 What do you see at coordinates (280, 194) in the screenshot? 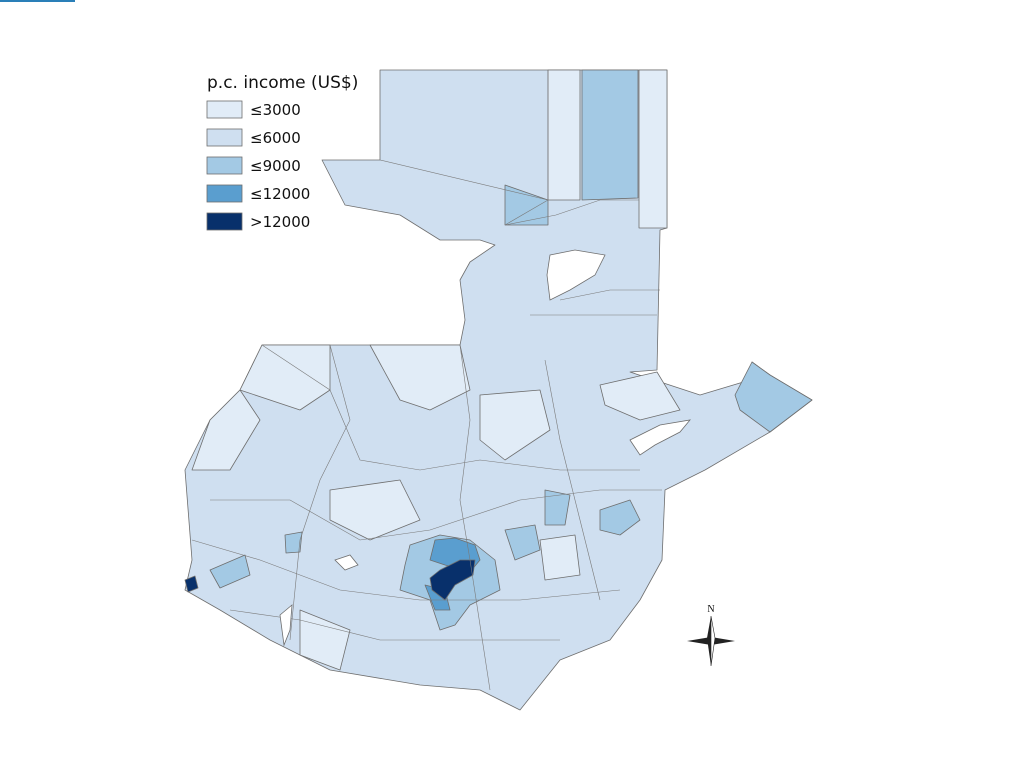
I see `legend-label: ≤12000` at bounding box center [280, 194].